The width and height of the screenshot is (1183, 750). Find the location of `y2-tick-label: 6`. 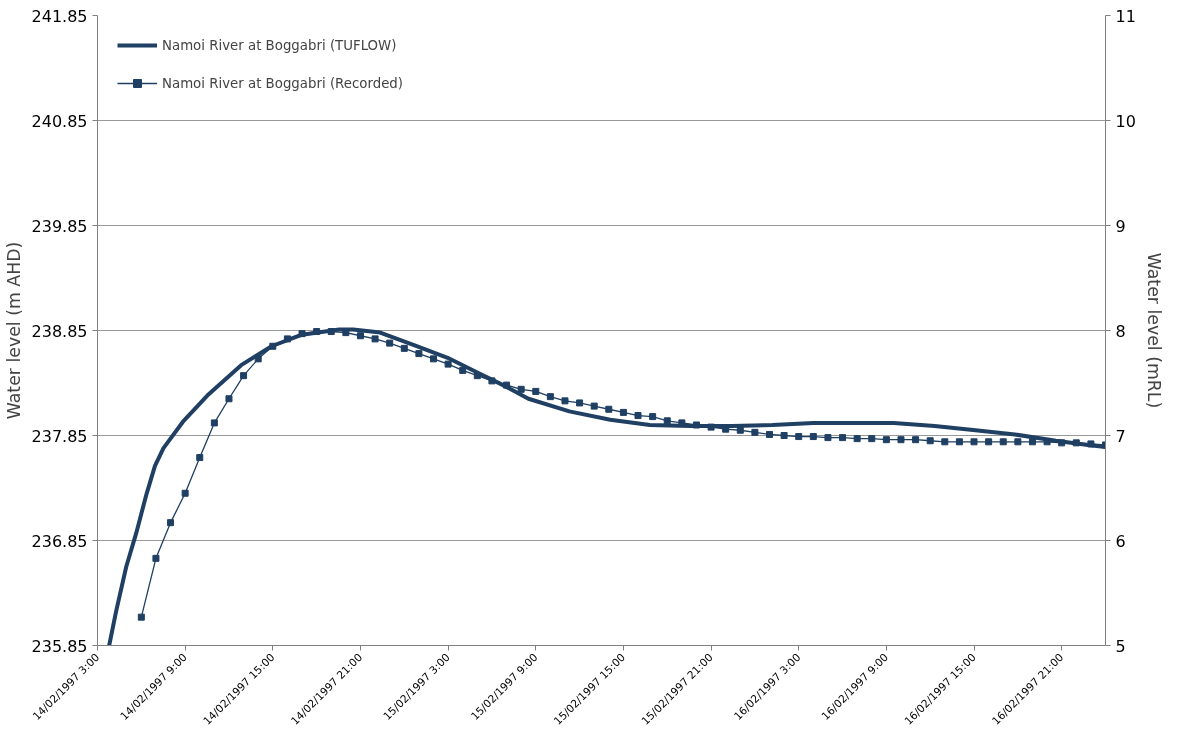

y2-tick-label: 6 is located at coordinates (1120, 541).